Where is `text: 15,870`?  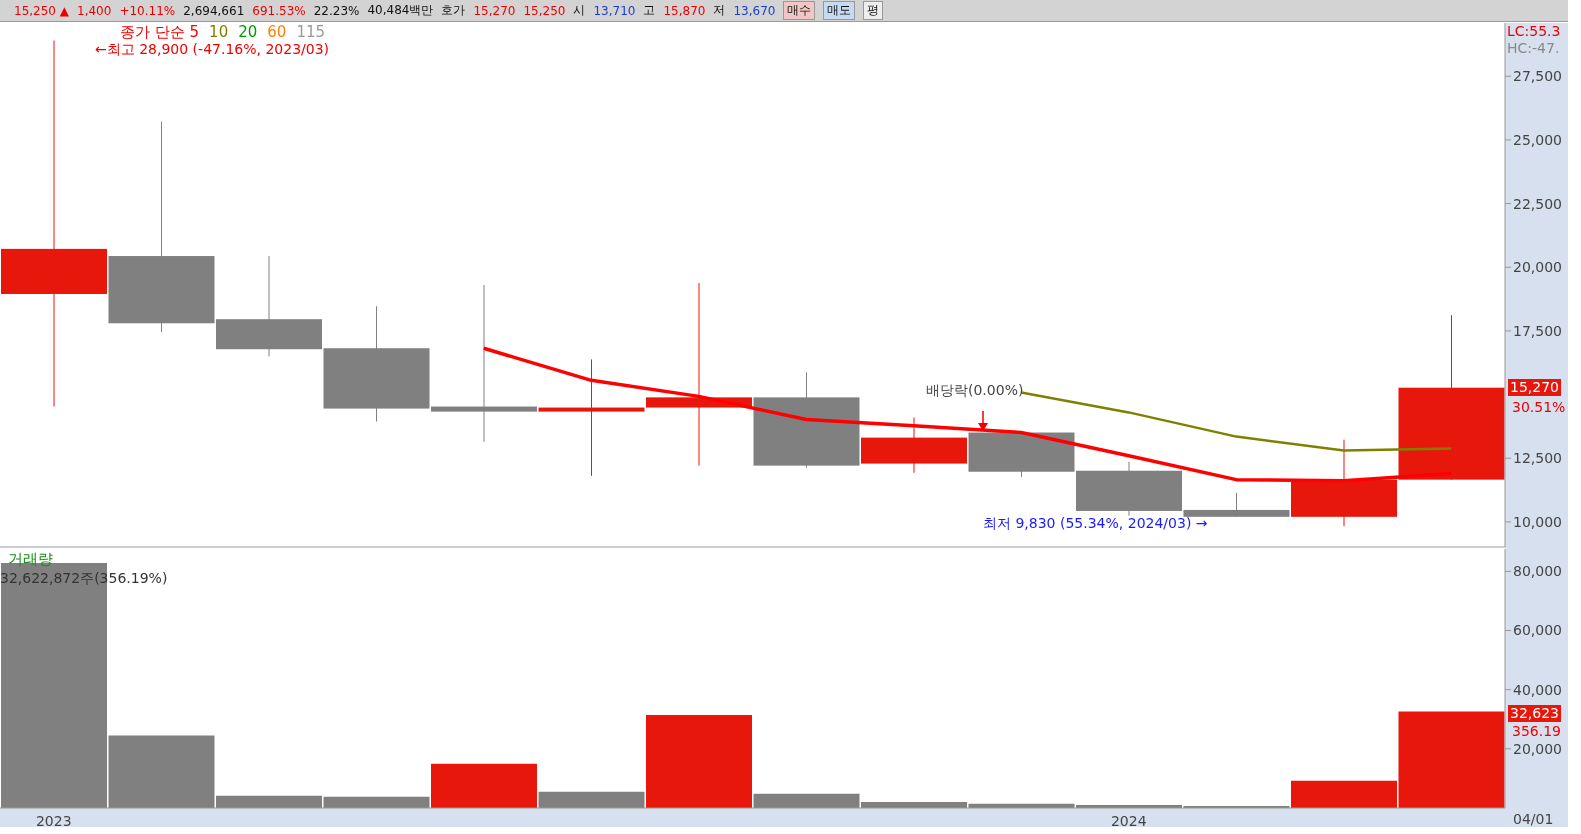
text: 15,870 is located at coordinates (684, 10).